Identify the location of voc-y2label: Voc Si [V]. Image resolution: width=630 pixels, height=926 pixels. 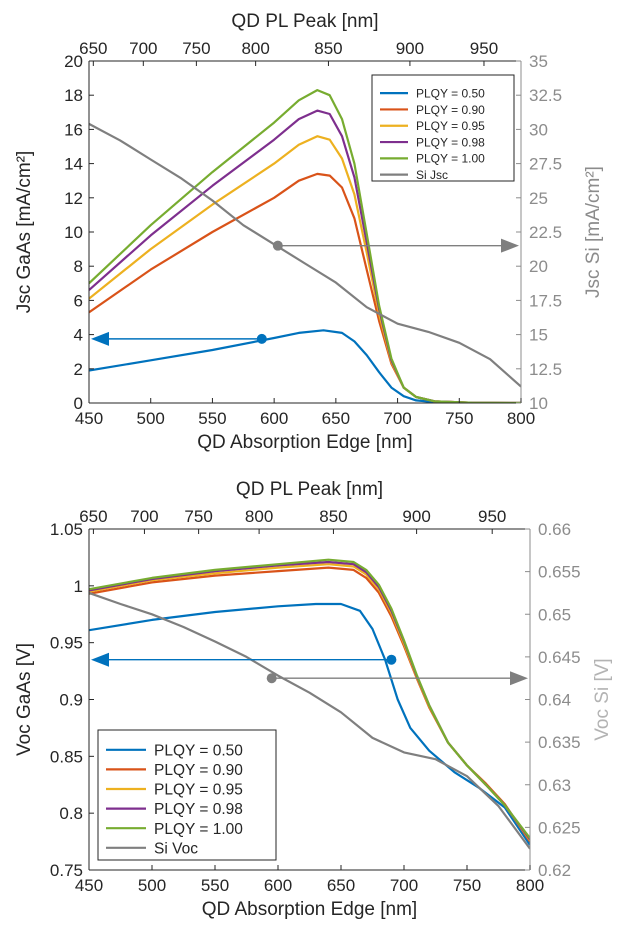
(602, 699).